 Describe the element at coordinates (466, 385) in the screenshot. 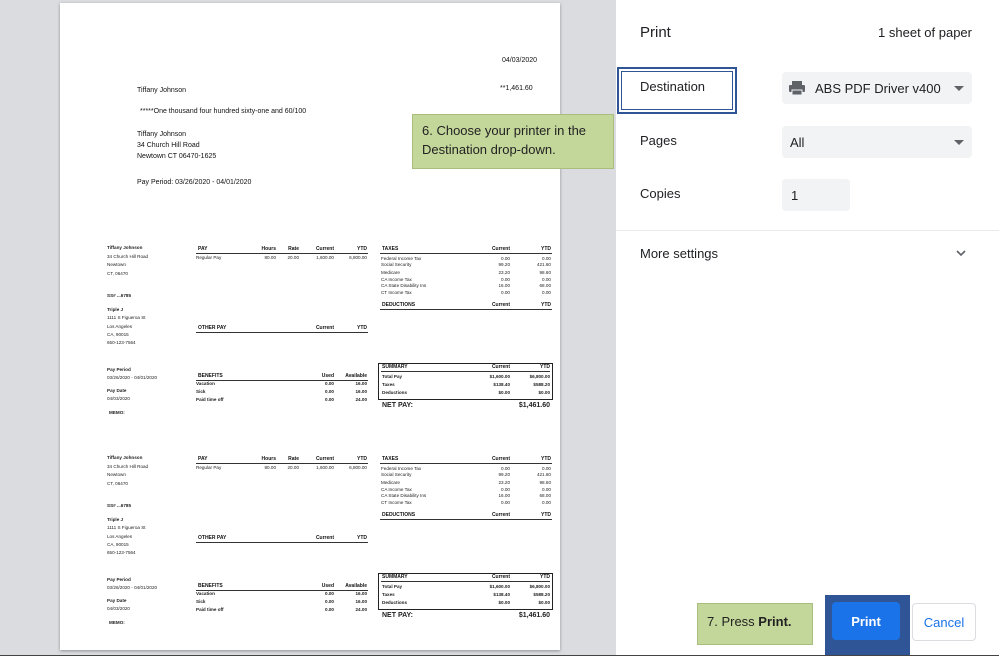

I see `summary-row: Taxes $138.40 $588.20` at that location.